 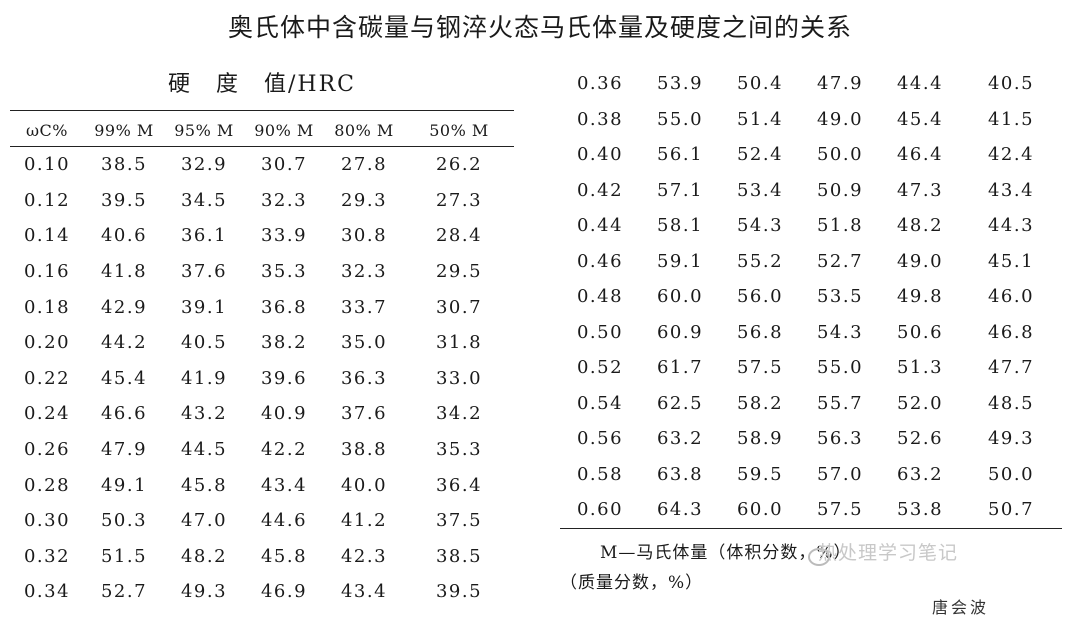 I want to click on table-row: 0.22 45.4 41.9 39.6 36.3 33.0, so click(x=262, y=379).